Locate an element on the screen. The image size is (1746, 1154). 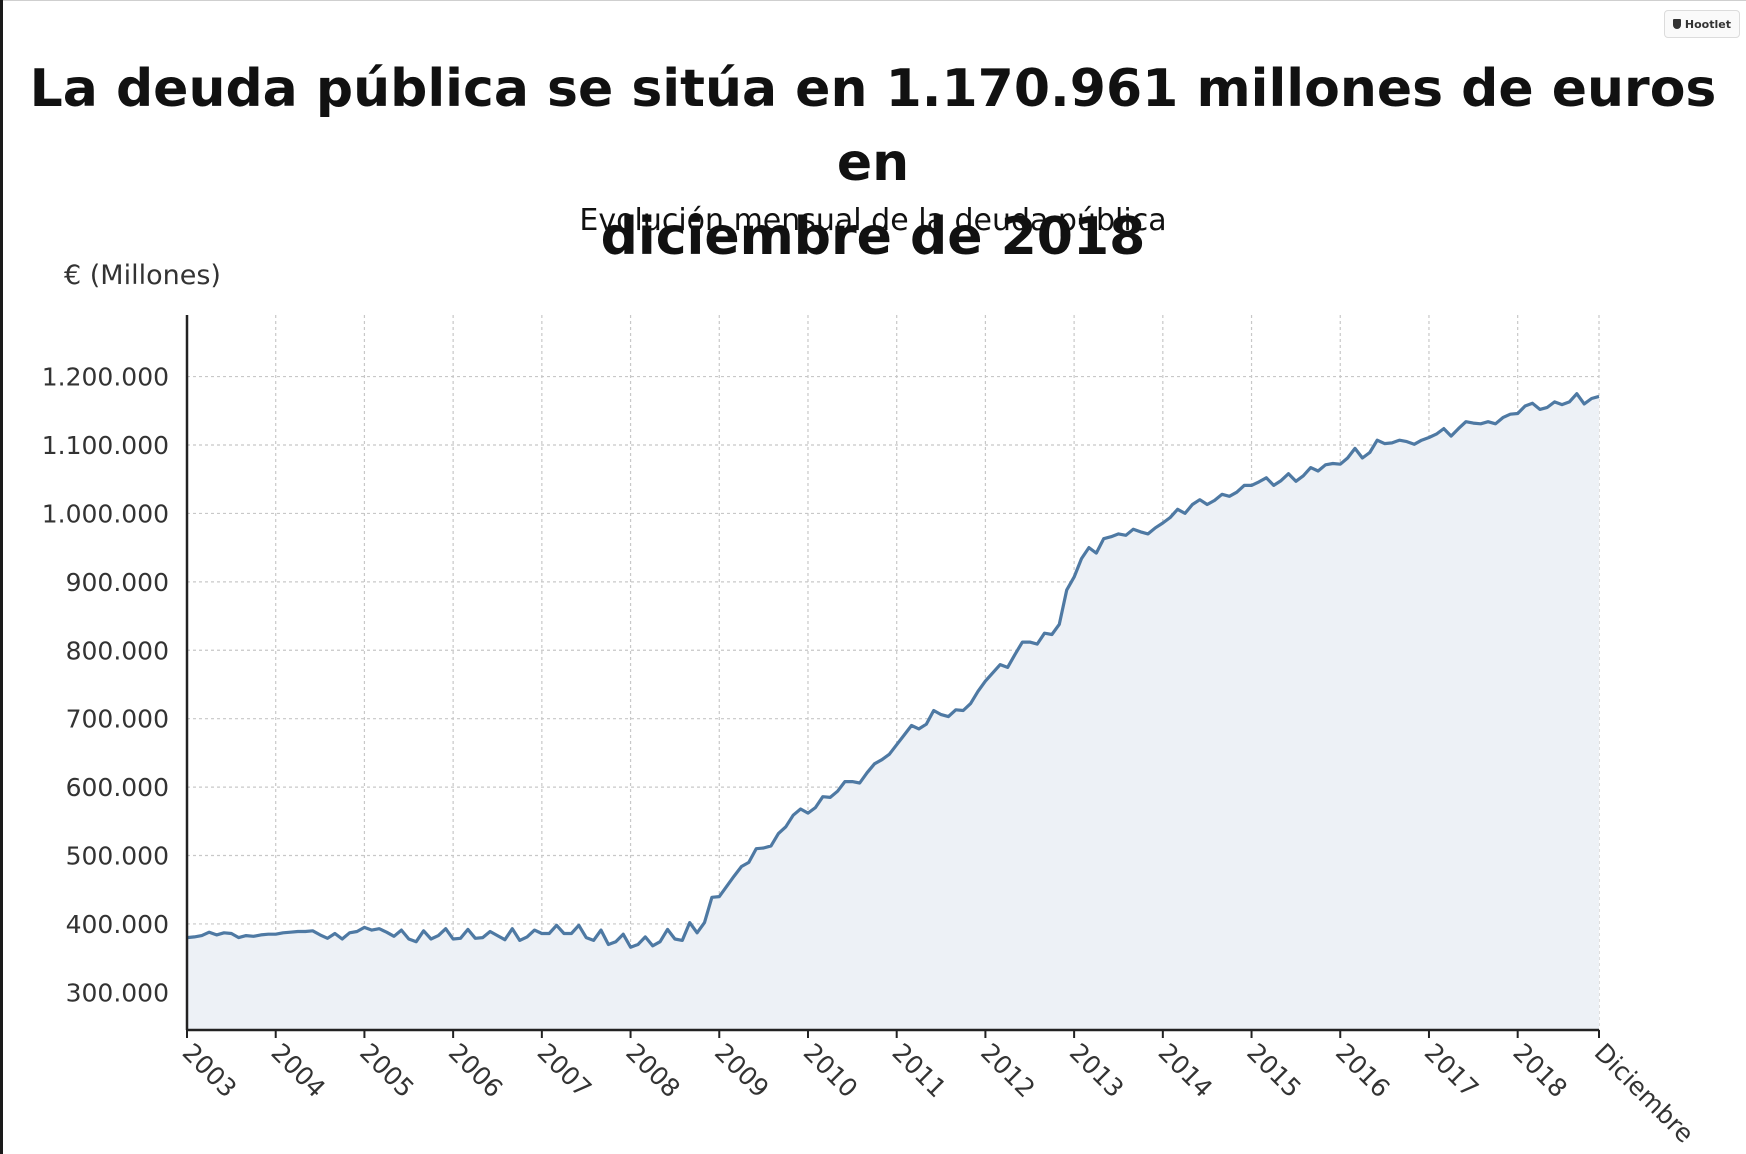
hootlet-label: Hootlet is located at coordinates (1707, 24).